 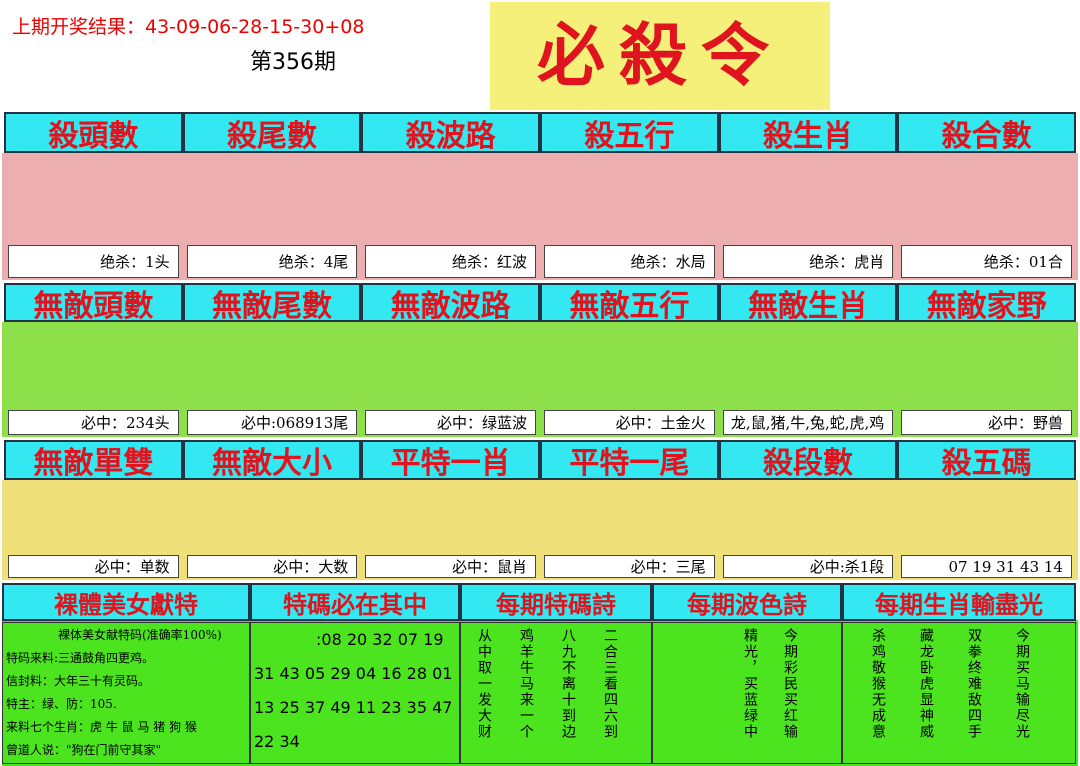 I want to click on poem-column: 精光，买蓝绿中, so click(x=750, y=684).